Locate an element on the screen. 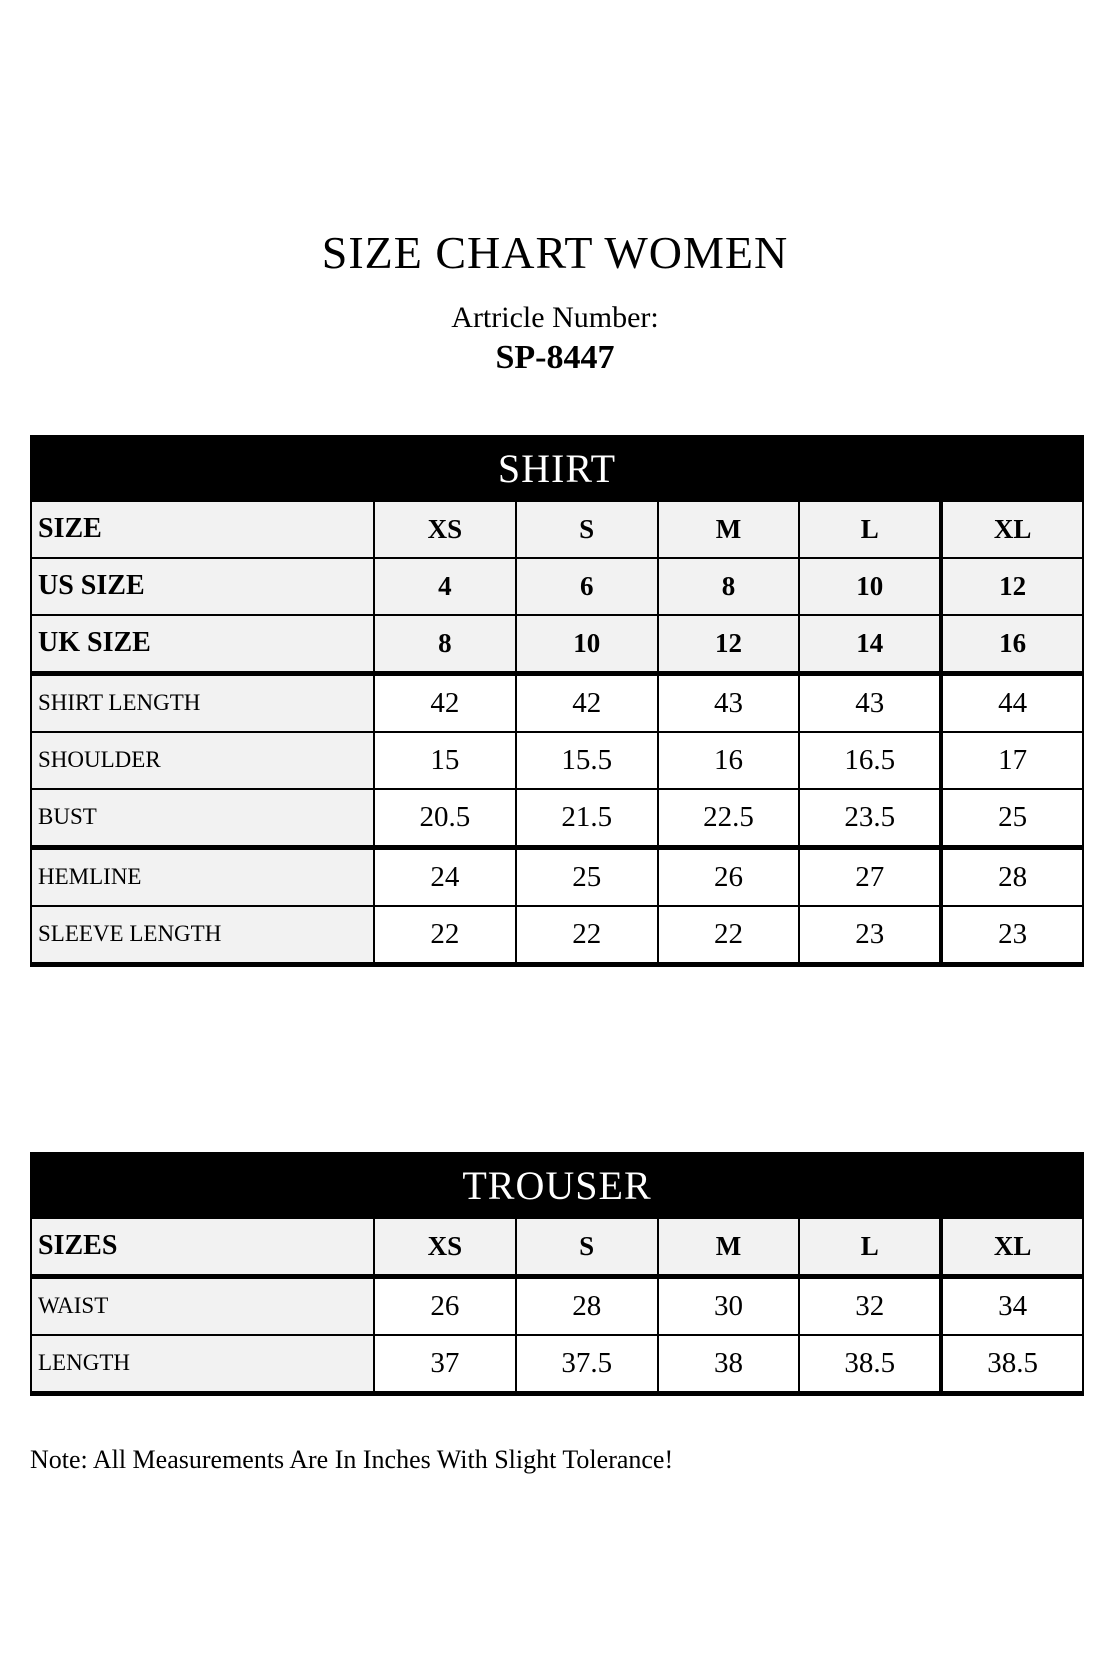 This screenshot has height=1665, width=1110. page-title: SIZE CHART WOMEN is located at coordinates (555, 252).